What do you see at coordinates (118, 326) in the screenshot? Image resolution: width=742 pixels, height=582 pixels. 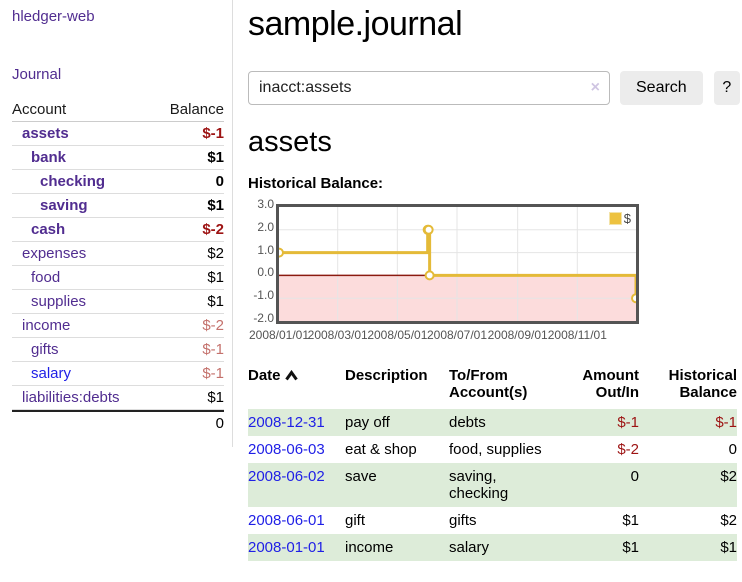 I see `account-row-income: income $-2` at bounding box center [118, 326].